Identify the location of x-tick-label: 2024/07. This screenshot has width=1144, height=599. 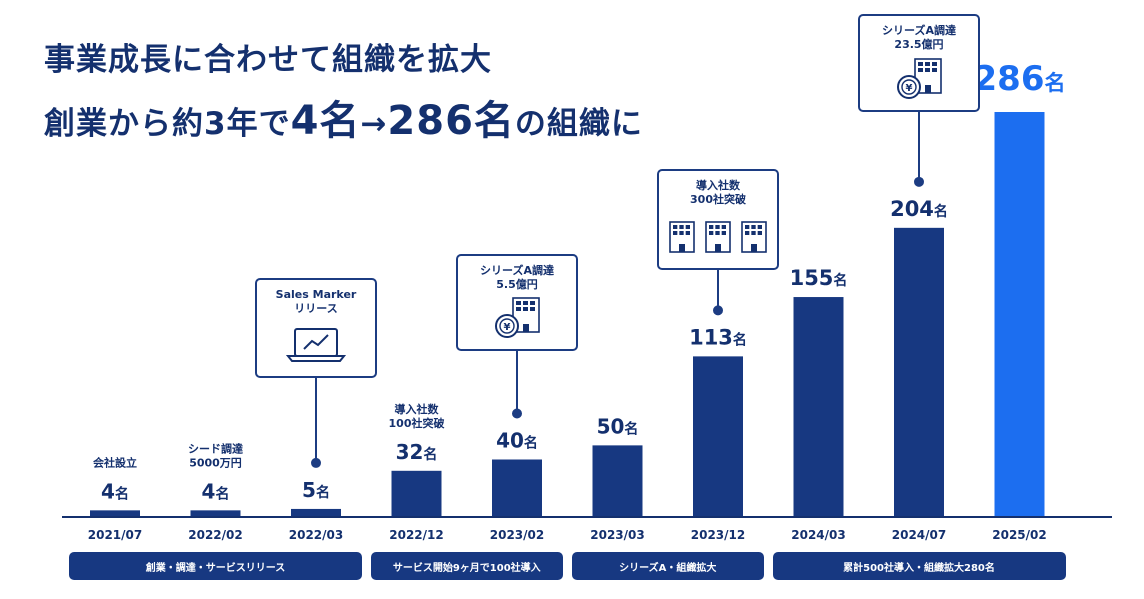
(919, 535).